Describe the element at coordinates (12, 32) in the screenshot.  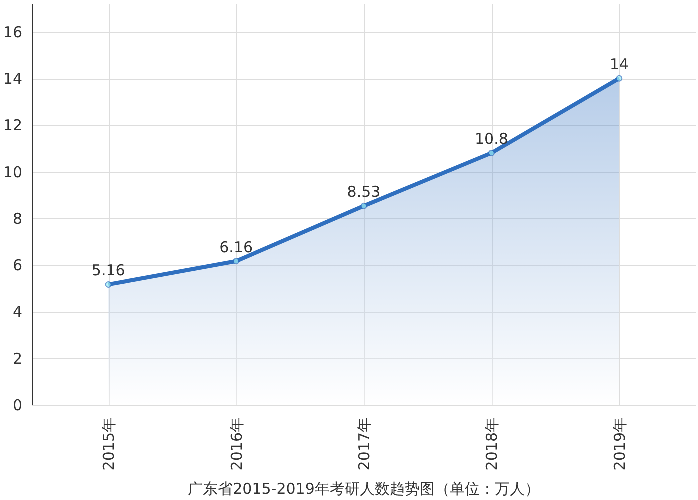
I see `y-tick-label: 16` at that location.